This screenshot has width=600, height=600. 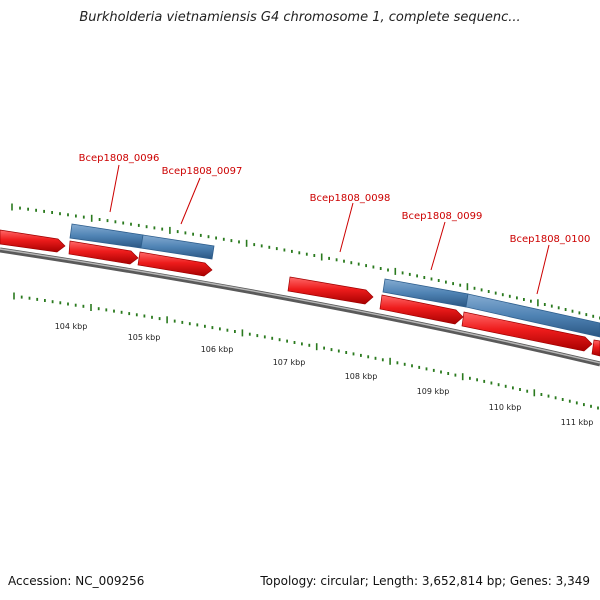 What do you see at coordinates (550, 239) in the screenshot?
I see `gene-label-0100: Bcep1808_0100` at bounding box center [550, 239].